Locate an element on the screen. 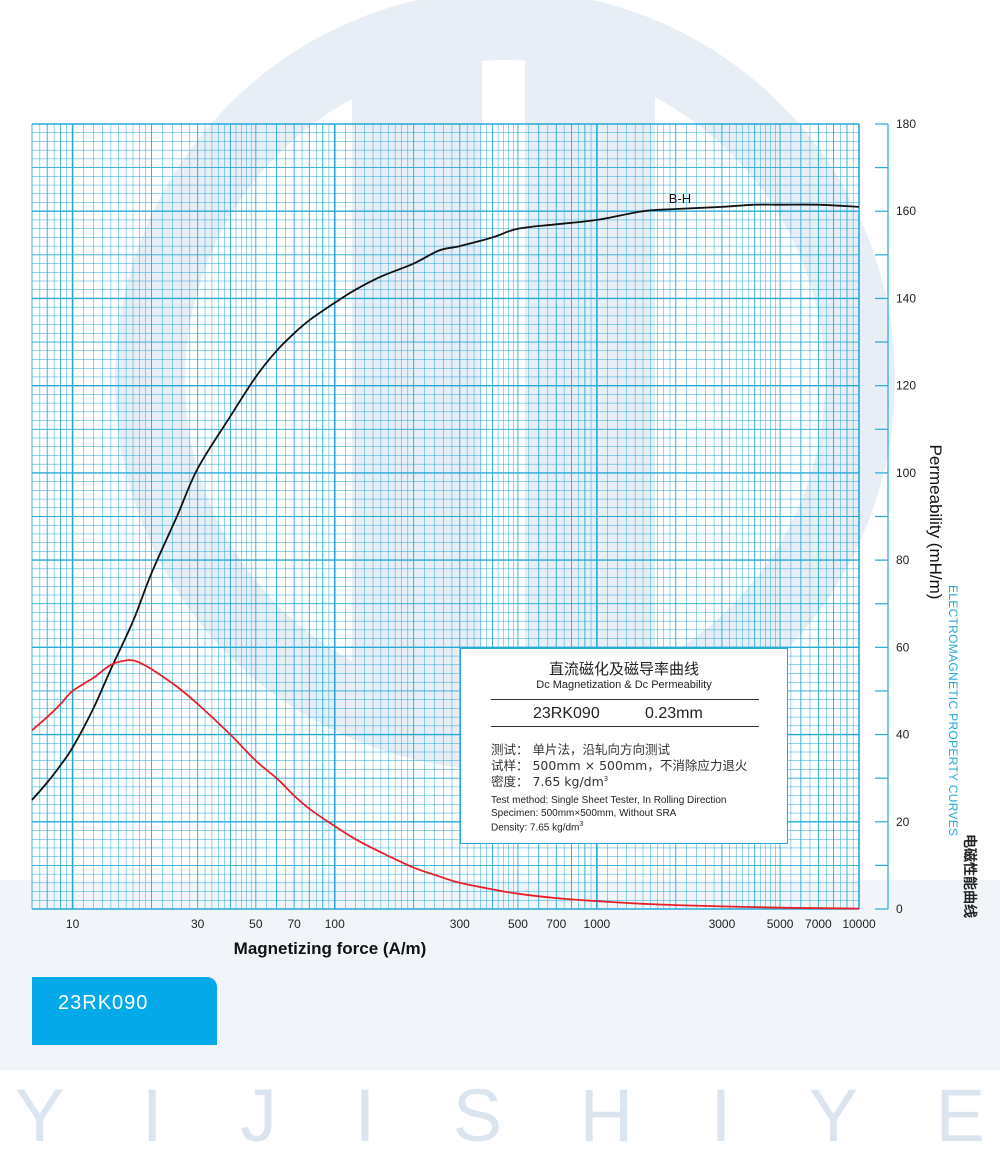 The width and height of the screenshot is (1000, 1165). test-method-cn: 测试： 单片法，沿轧向方向测试 is located at coordinates (580, 749).